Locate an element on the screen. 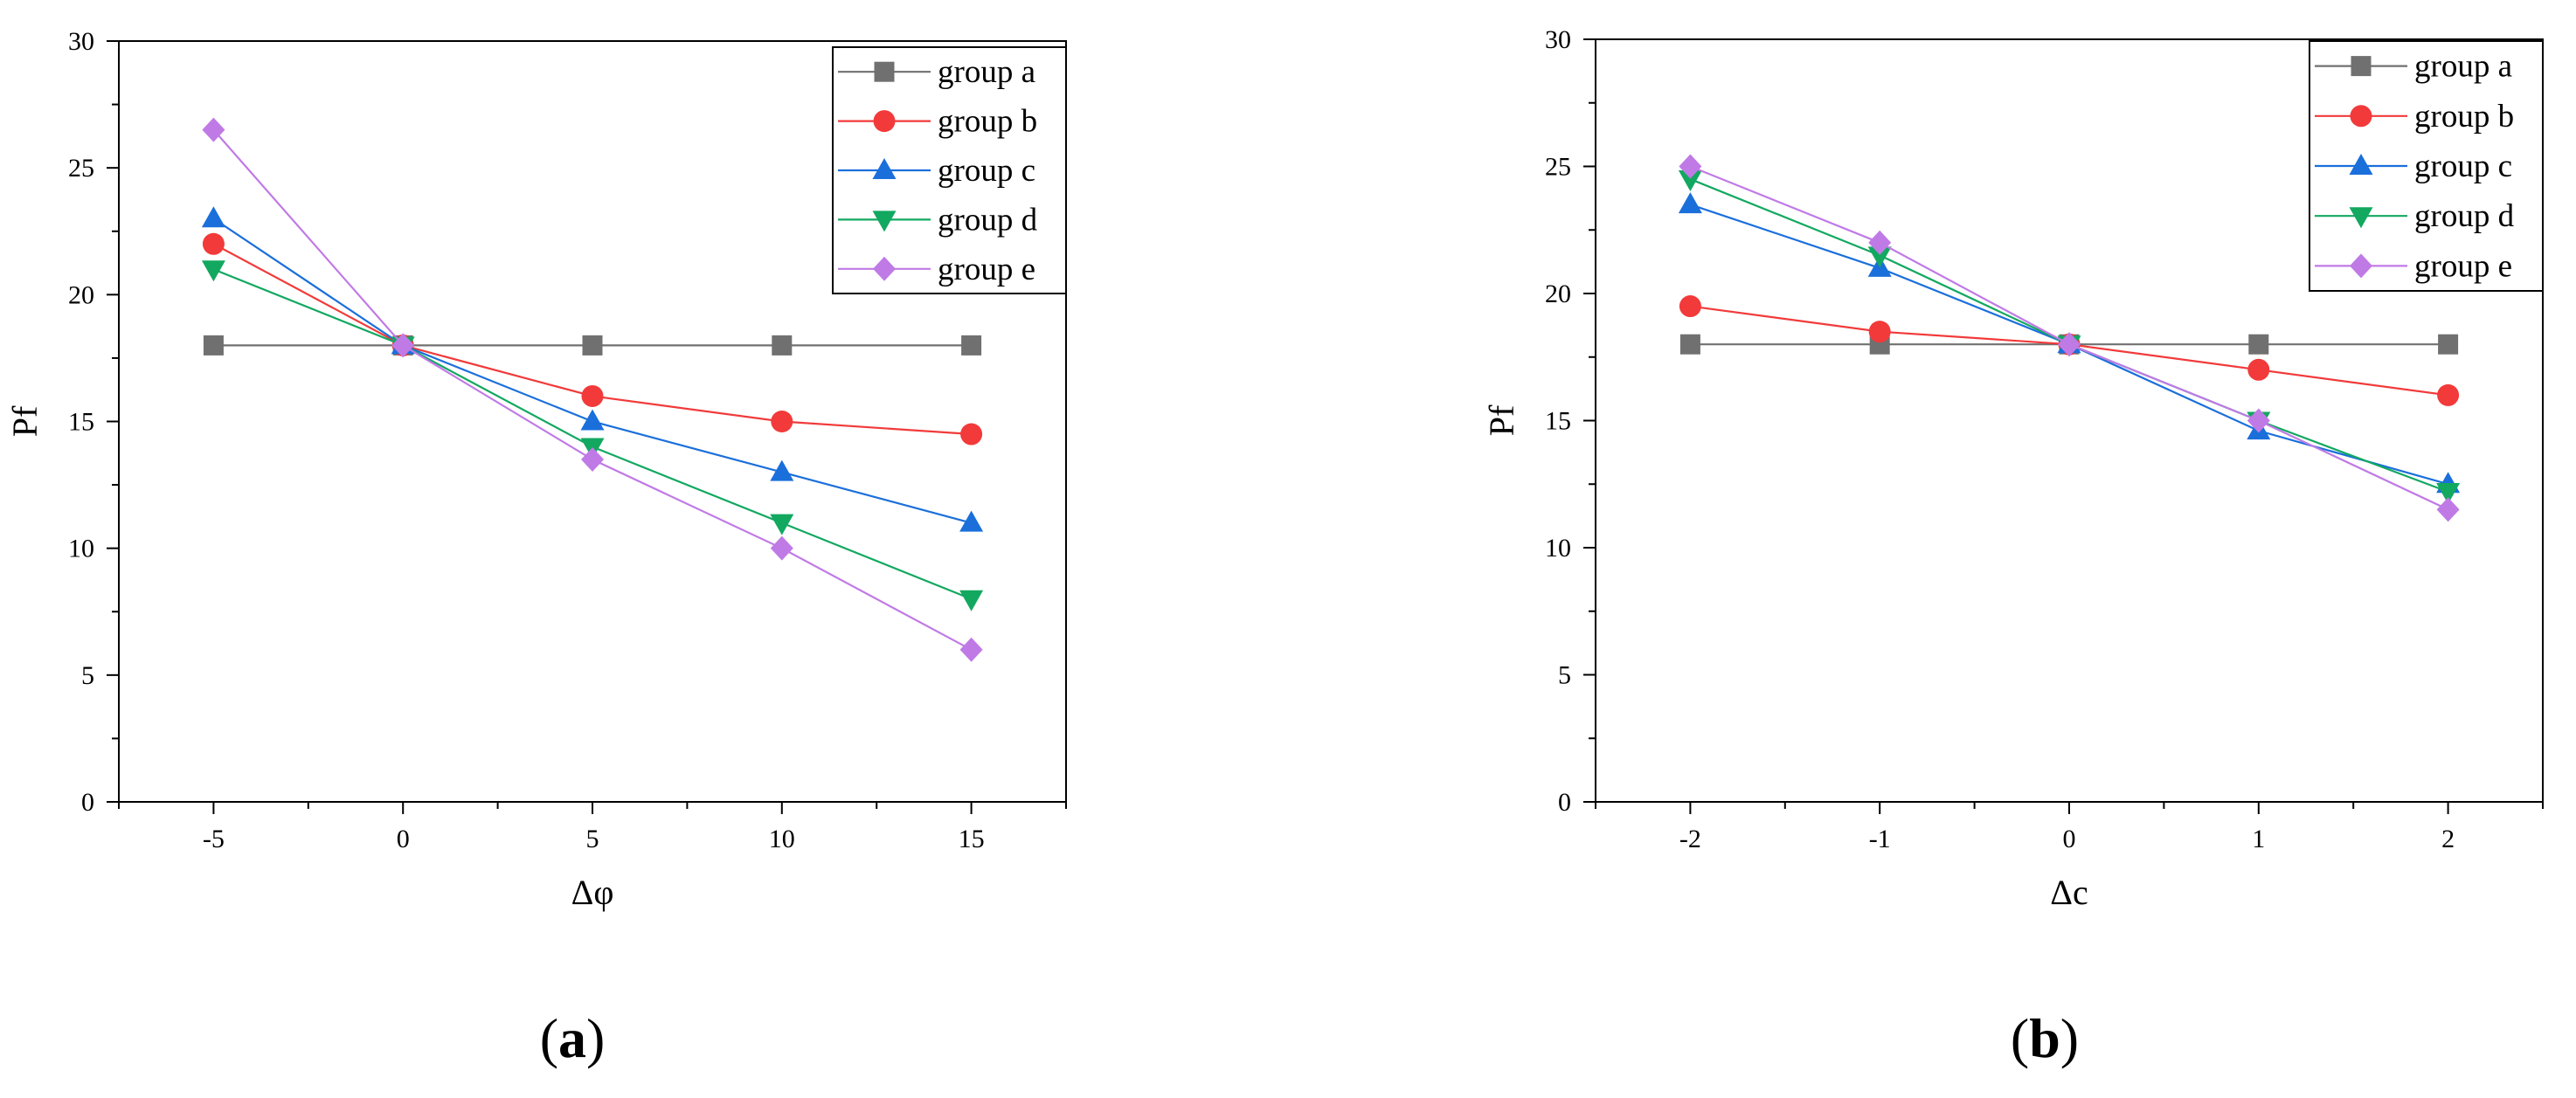  series-group-d is located at coordinates (592, 436).